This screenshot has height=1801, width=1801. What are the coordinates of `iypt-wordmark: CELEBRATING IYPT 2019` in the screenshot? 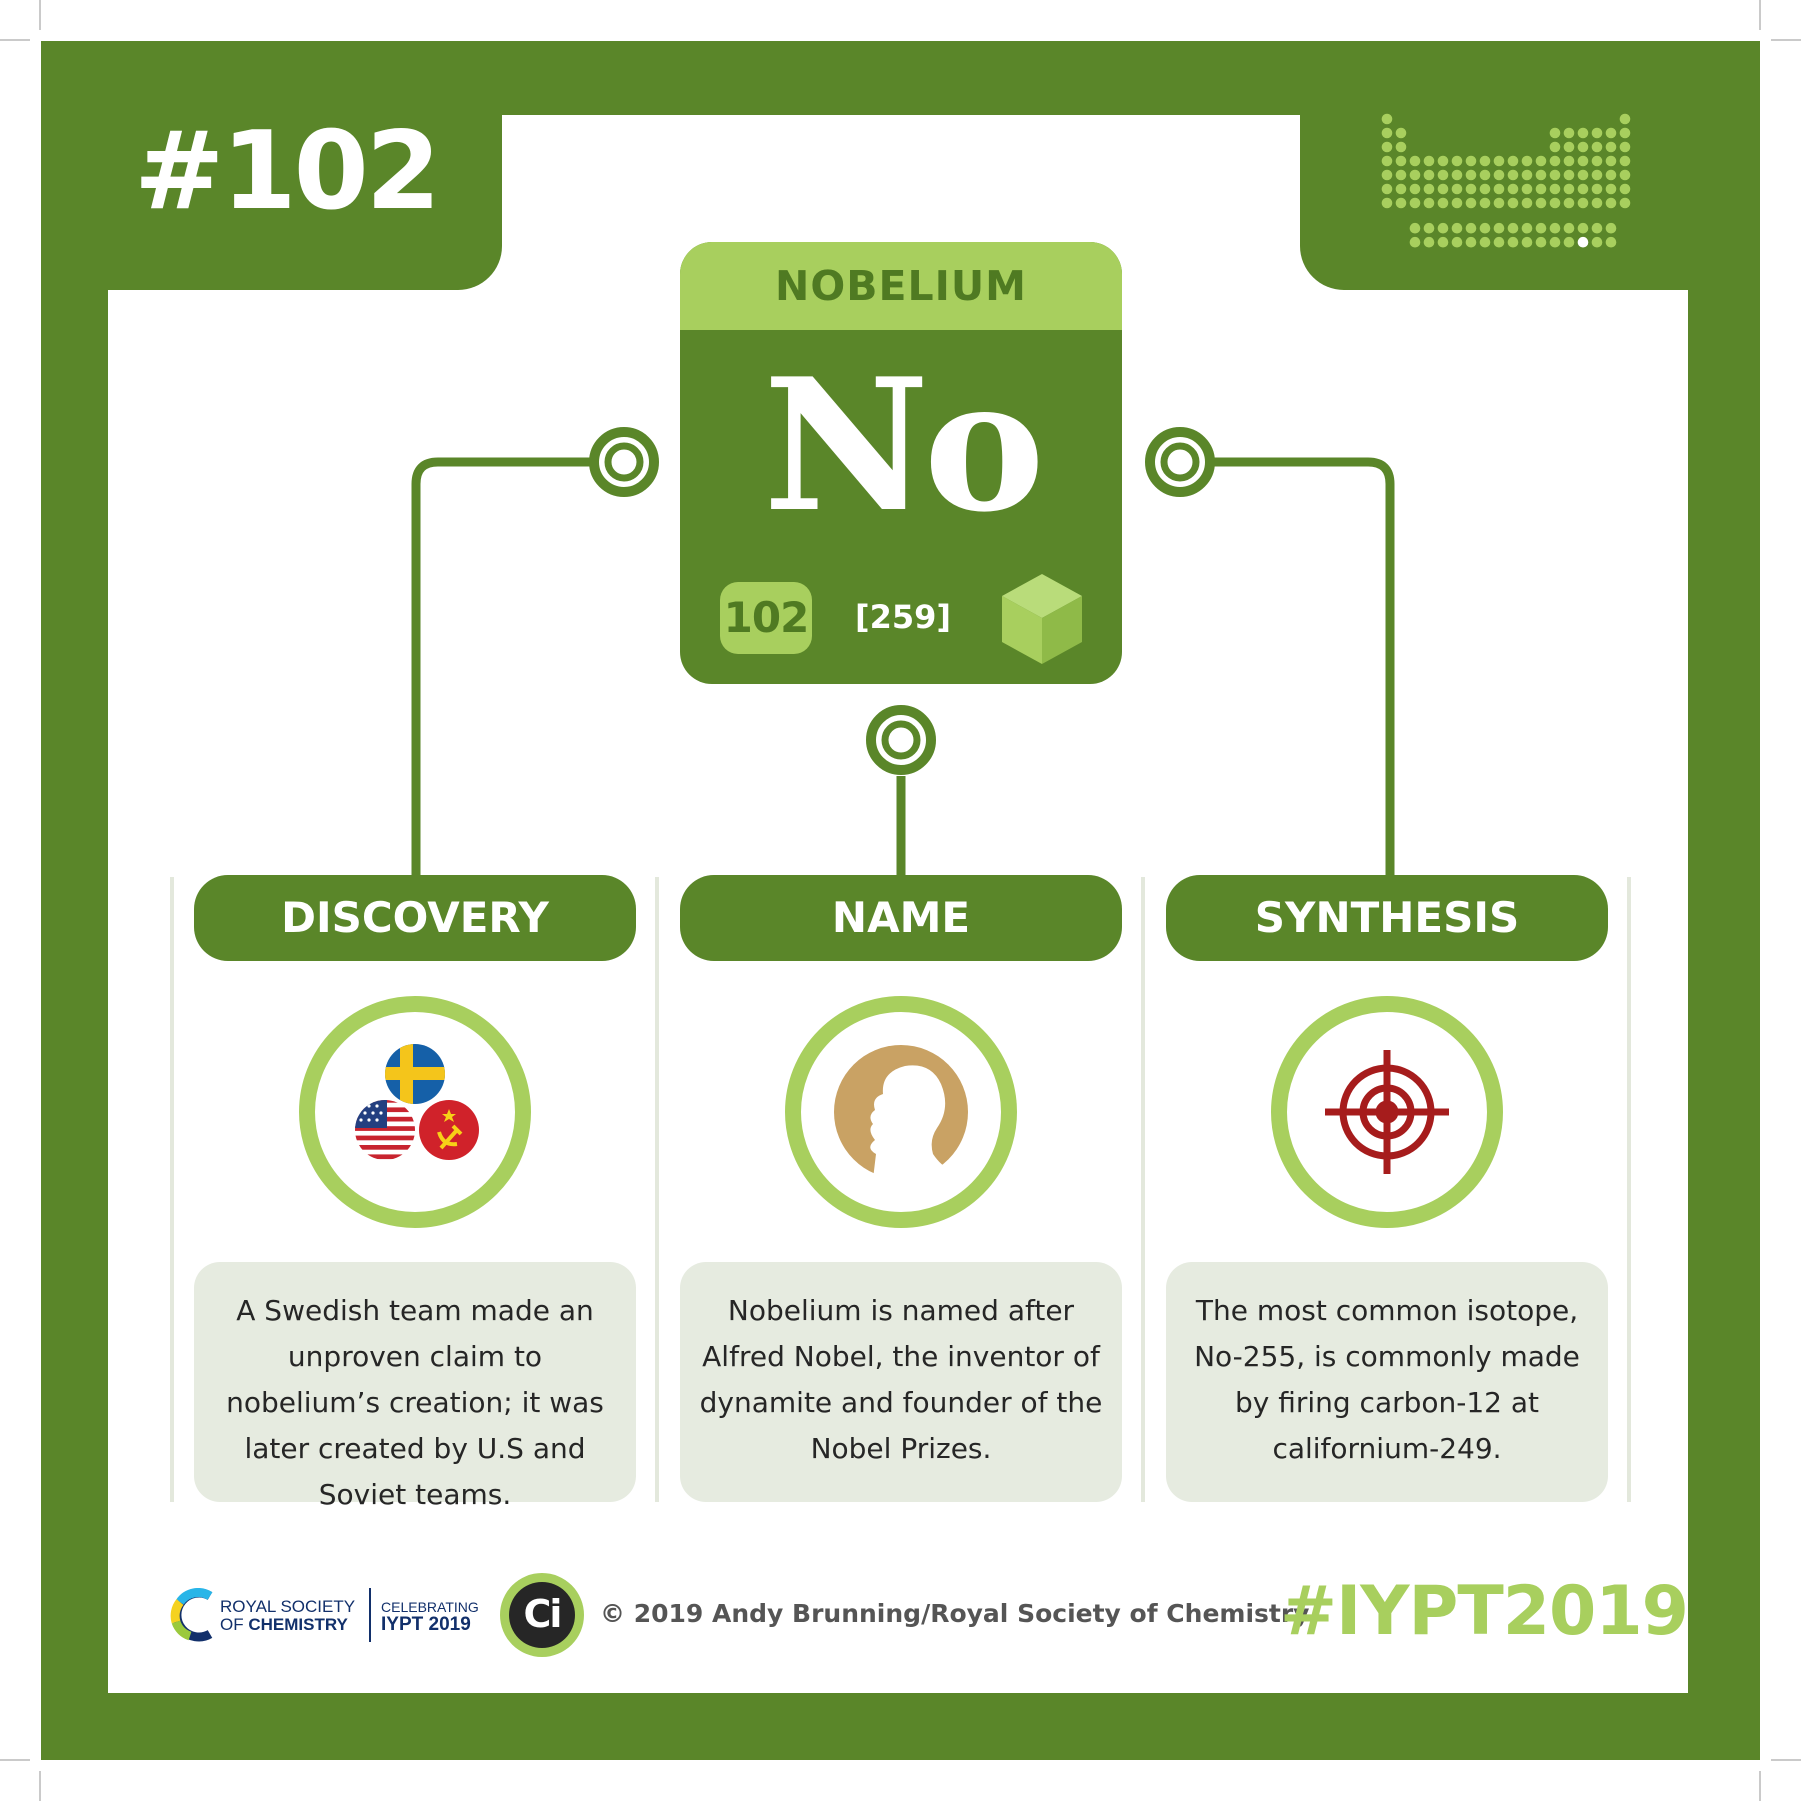 It's located at (430, 1616).